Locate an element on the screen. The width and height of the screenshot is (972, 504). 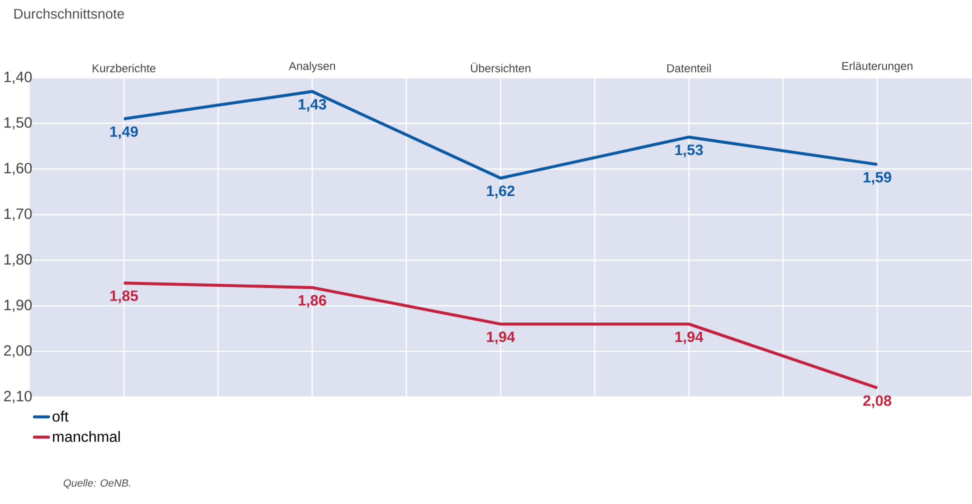
x-tick-label: Übersichten is located at coordinates (500, 67).